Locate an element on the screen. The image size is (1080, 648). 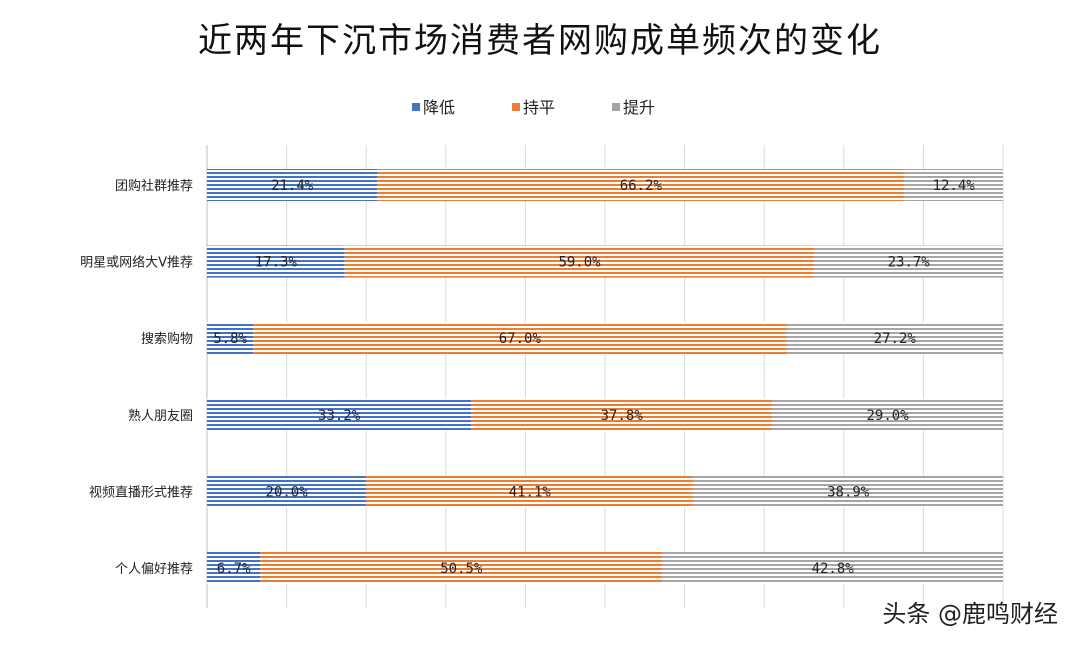
data-label: 50.5% is located at coordinates (461, 569).